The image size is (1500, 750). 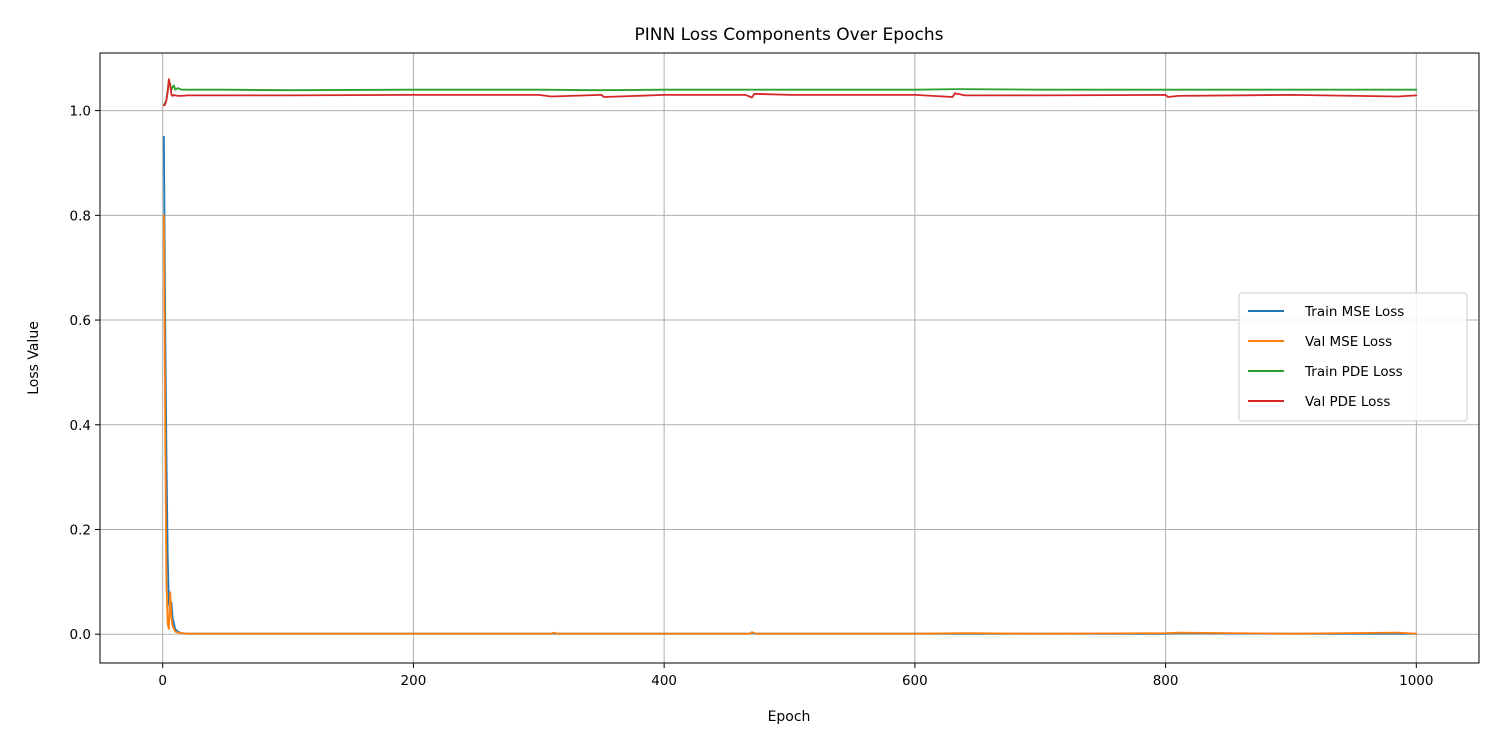 I want to click on y-tick-label: 0.2, so click(x=80, y=530).